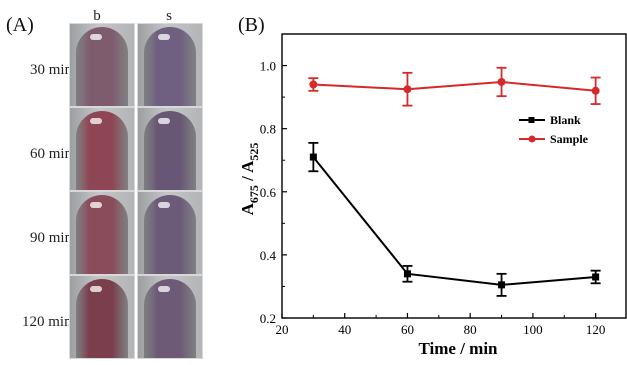  What do you see at coordinates (268, 192) in the screenshot?
I see `y-tick-label: 0.6` at bounding box center [268, 192].